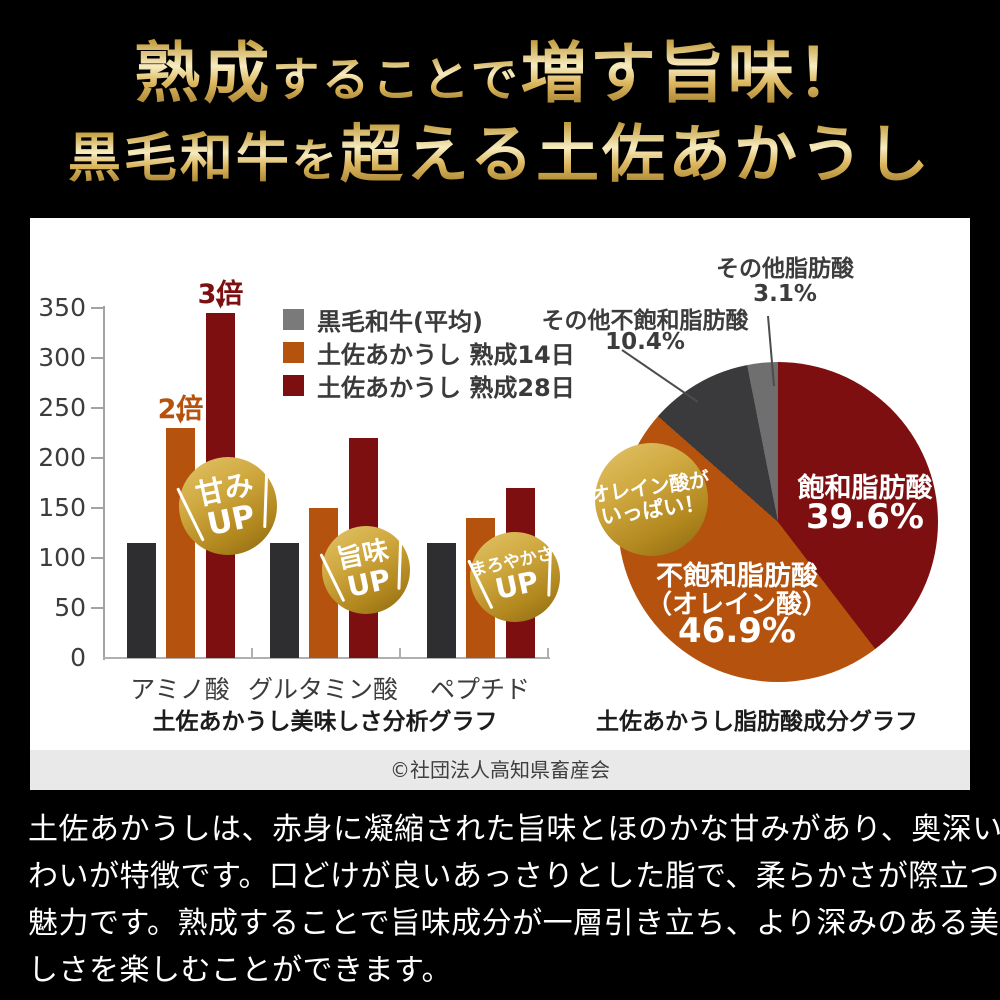  What do you see at coordinates (62, 507) in the screenshot?
I see `y-tick-label: 150` at bounding box center [62, 507].